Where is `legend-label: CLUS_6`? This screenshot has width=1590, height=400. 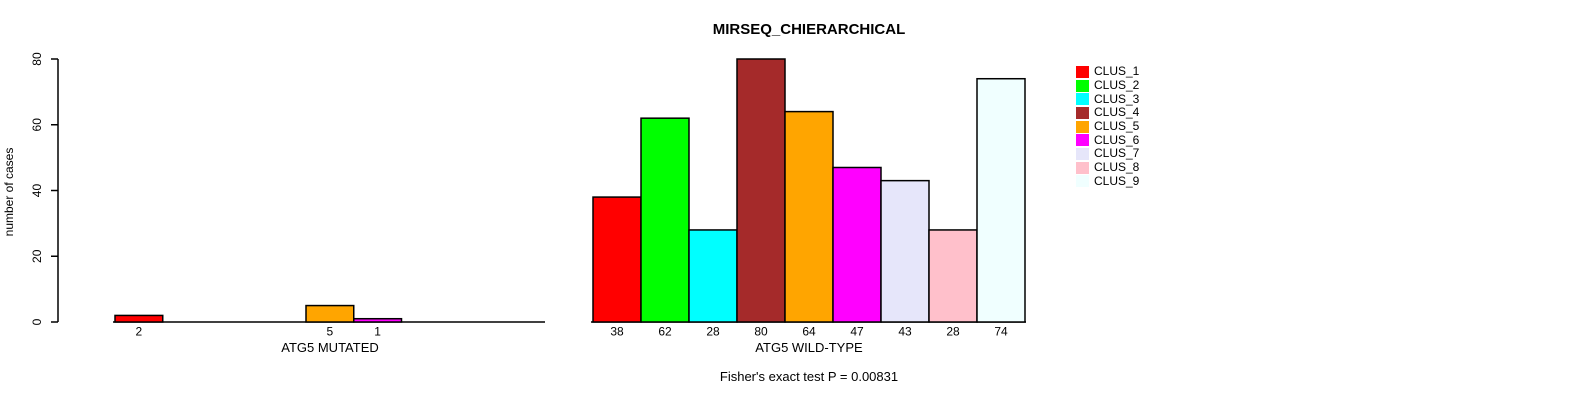 legend-label: CLUS_6 is located at coordinates (1117, 139).